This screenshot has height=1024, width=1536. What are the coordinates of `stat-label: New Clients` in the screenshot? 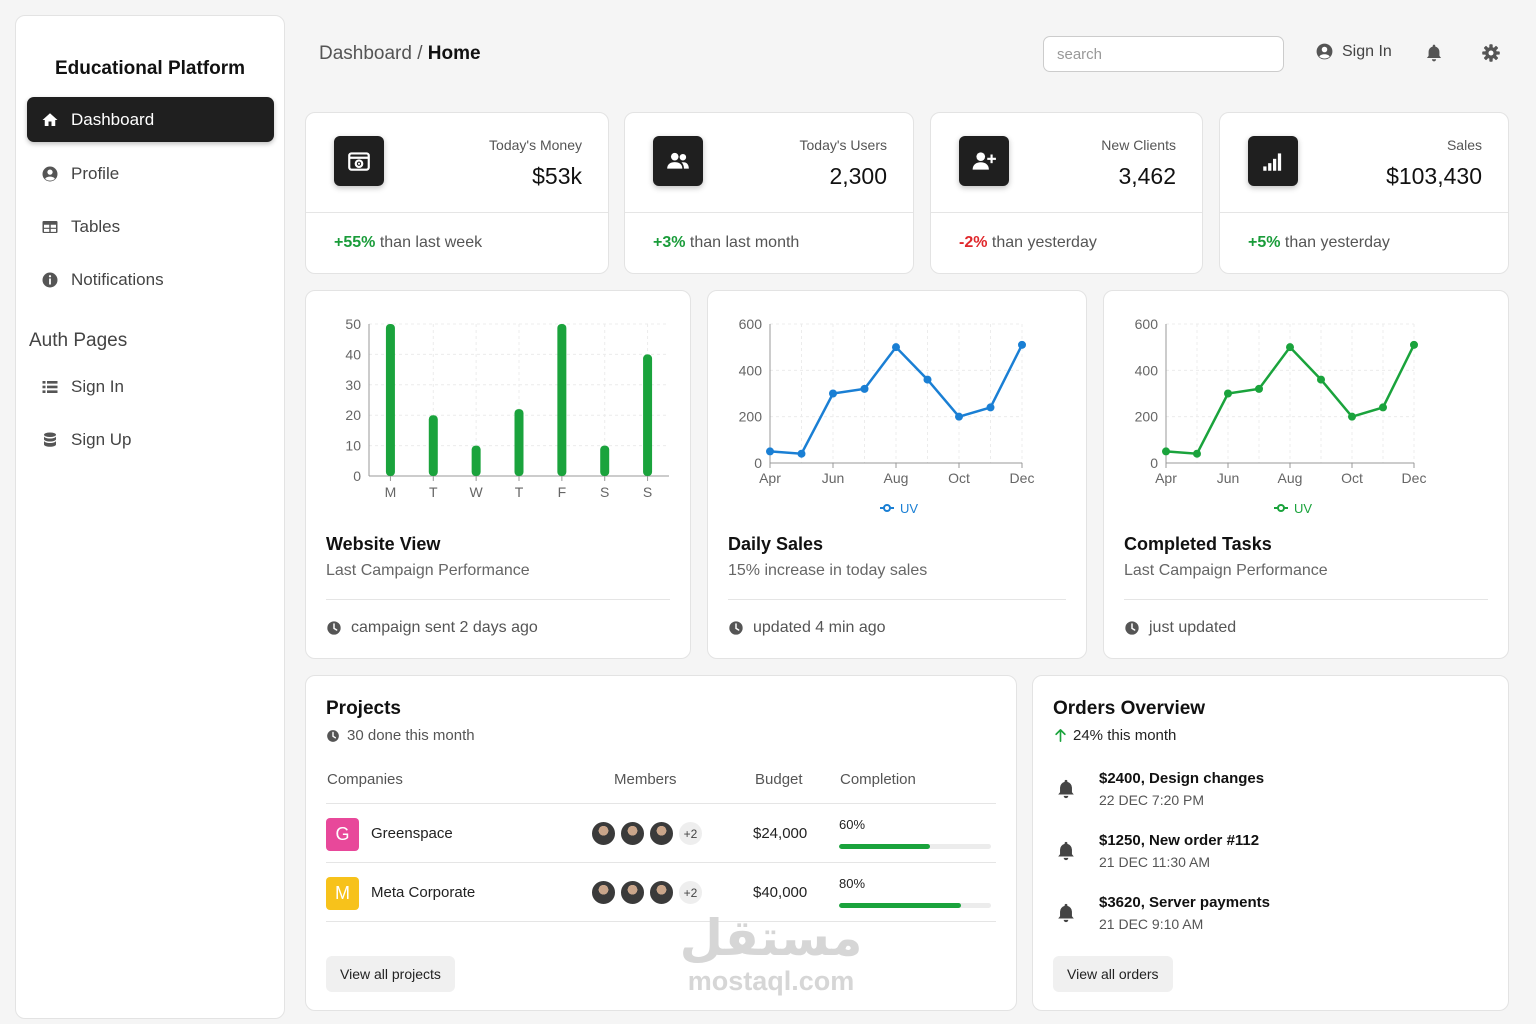 It's located at (1138, 145).